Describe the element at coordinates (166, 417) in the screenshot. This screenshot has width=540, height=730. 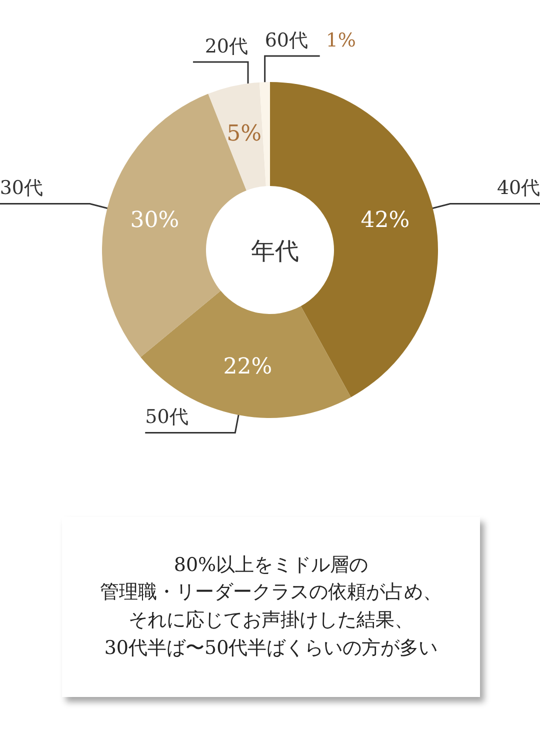
I see `slice-label: 50代` at that location.